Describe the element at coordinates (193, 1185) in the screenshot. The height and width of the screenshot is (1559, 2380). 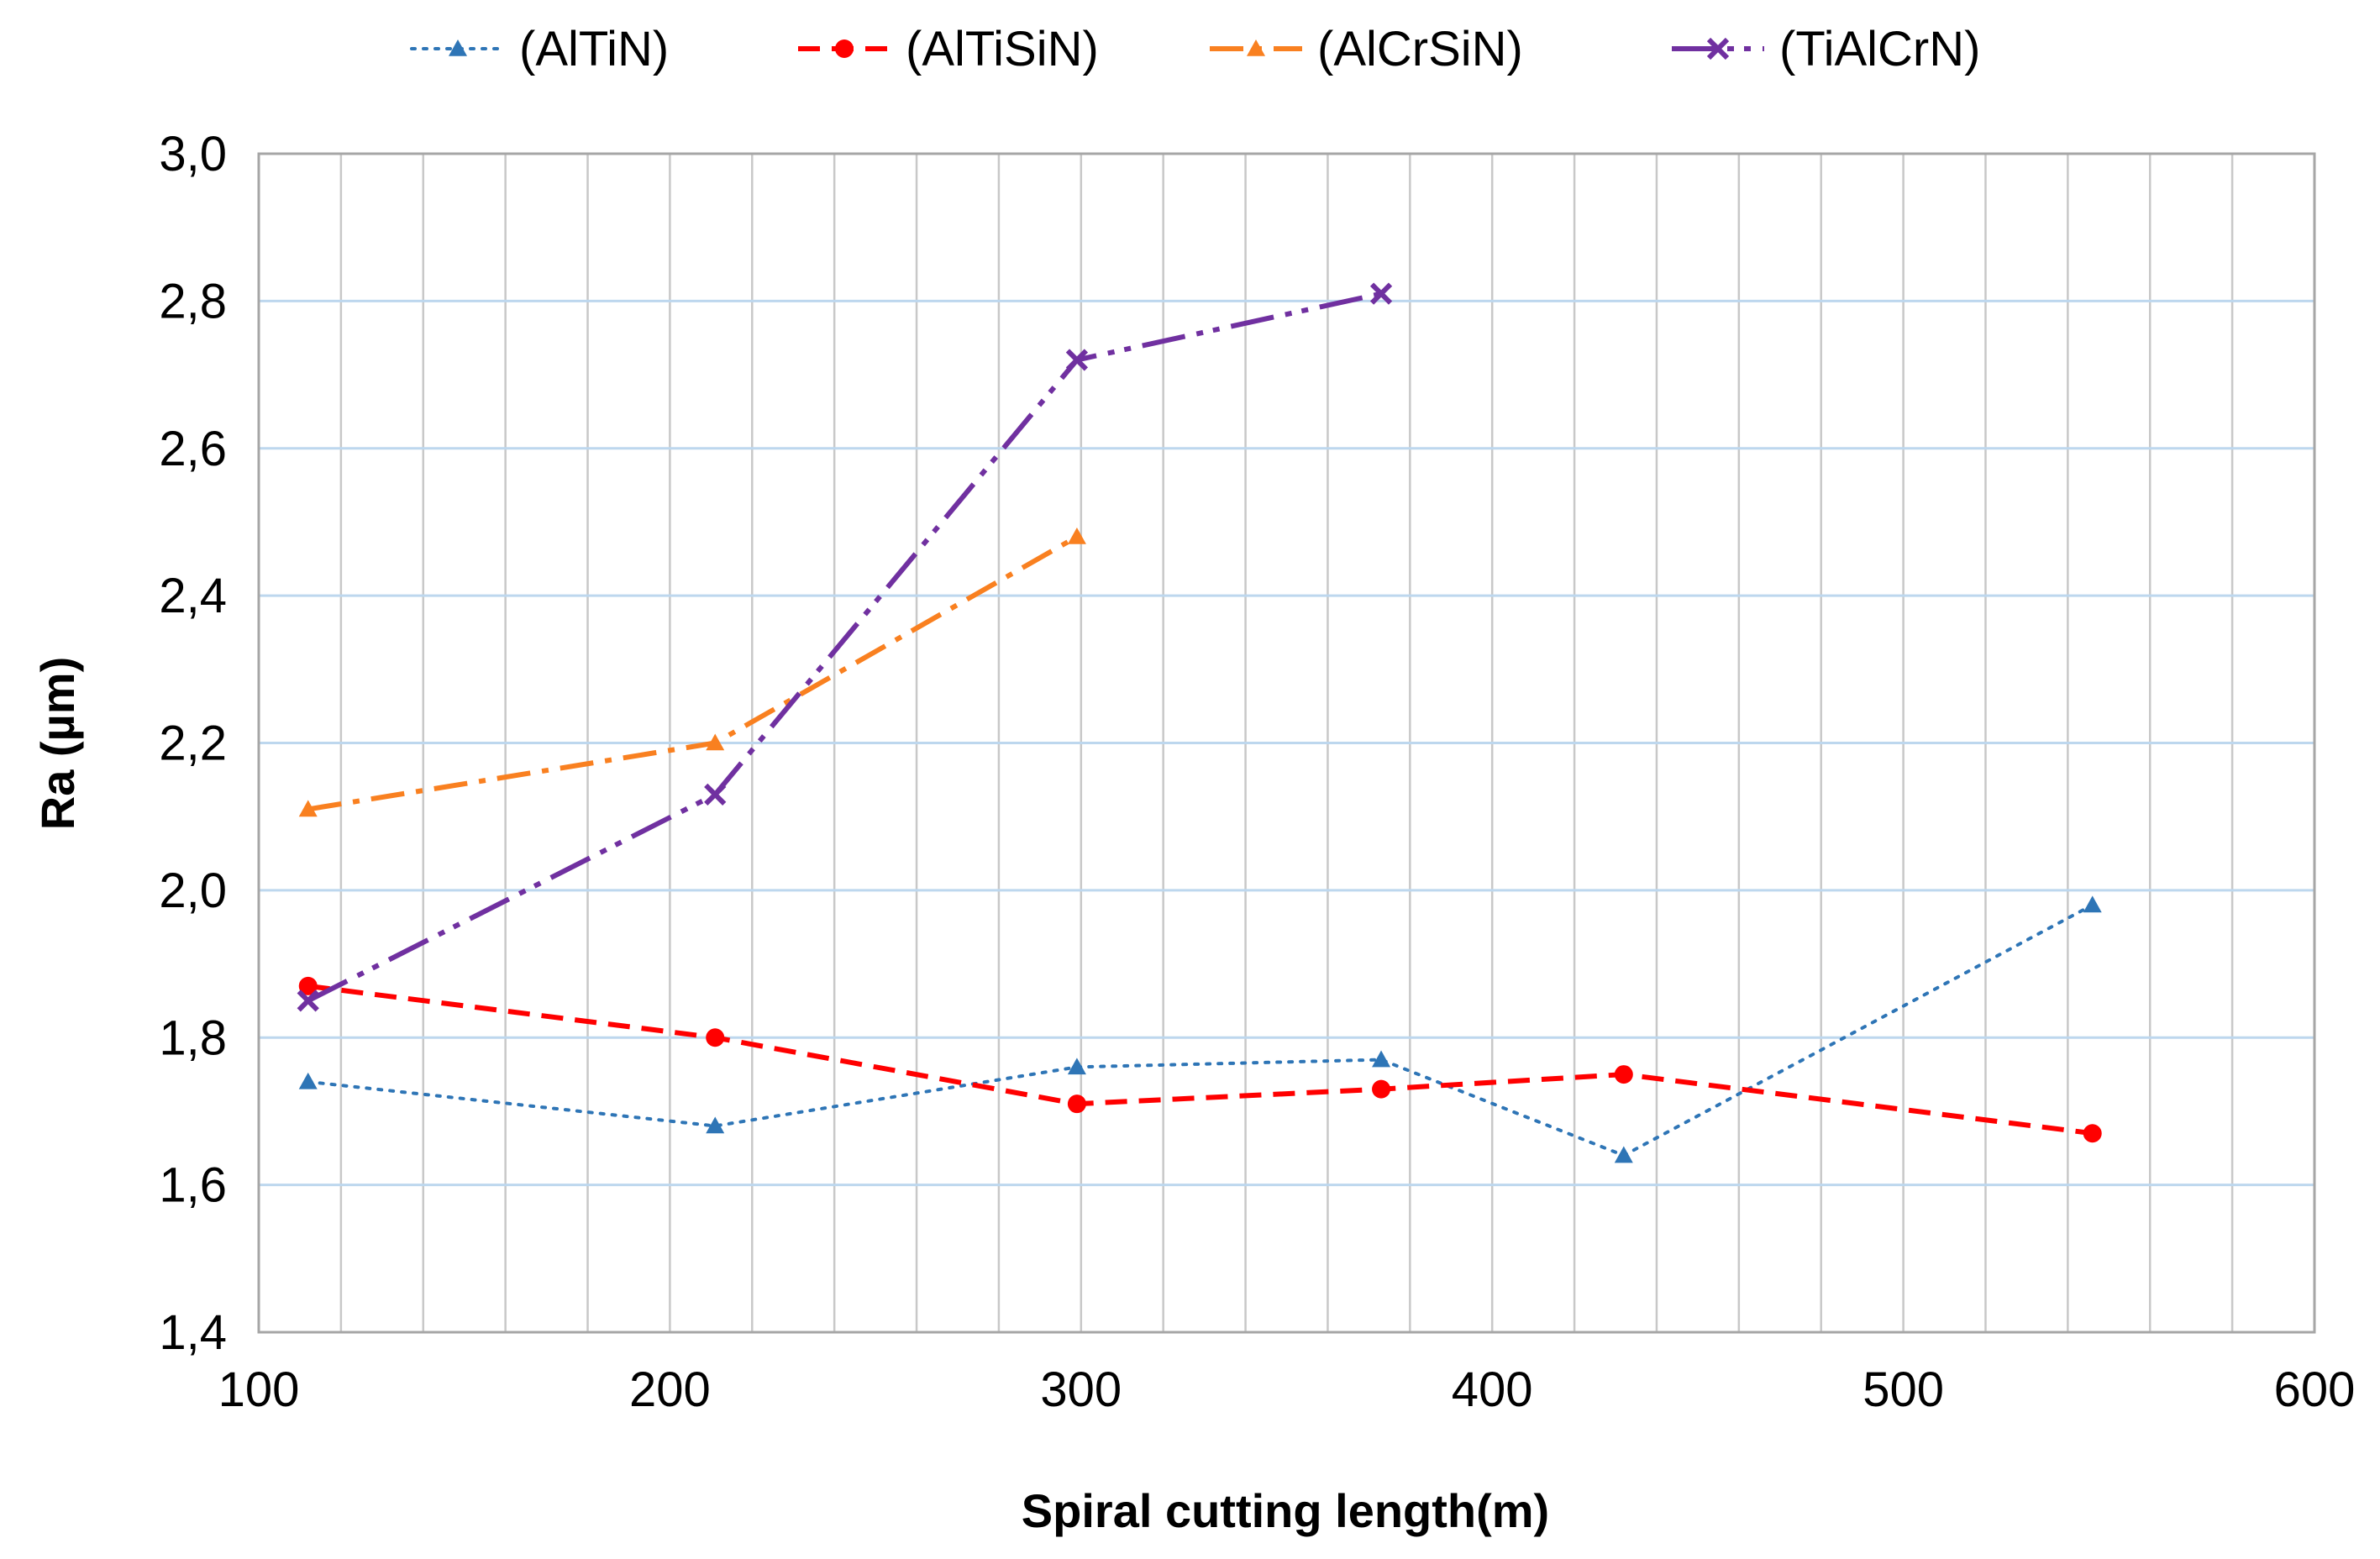
I see `y-tick-label: 1,6` at that location.